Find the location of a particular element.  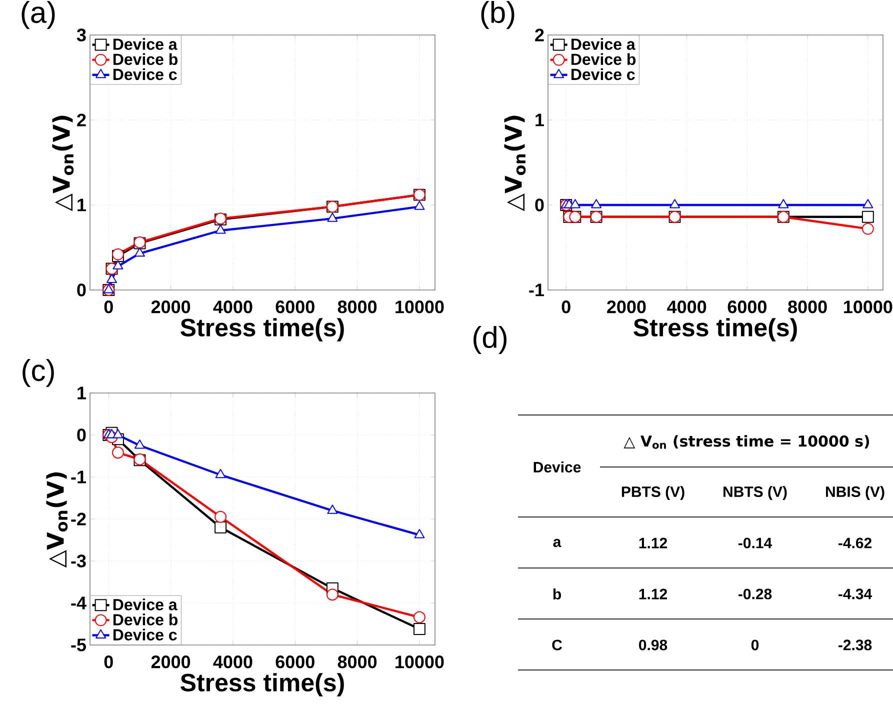

text: NBTS (V) is located at coordinates (755, 493).